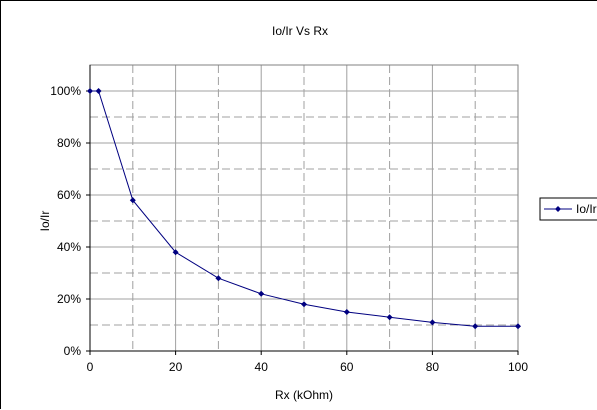 The width and height of the screenshot is (597, 410). What do you see at coordinates (347, 367) in the screenshot?
I see `x-tick-label: 60` at bounding box center [347, 367].